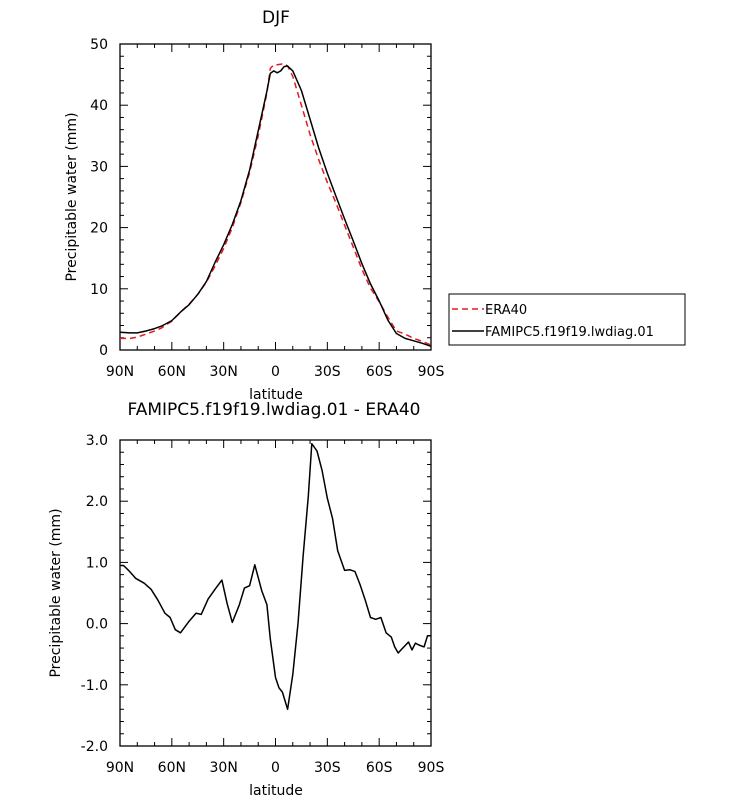 The height and width of the screenshot is (806, 733). What do you see at coordinates (99, 106) in the screenshot?
I see `top-y-tick-label: 40` at bounding box center [99, 106].